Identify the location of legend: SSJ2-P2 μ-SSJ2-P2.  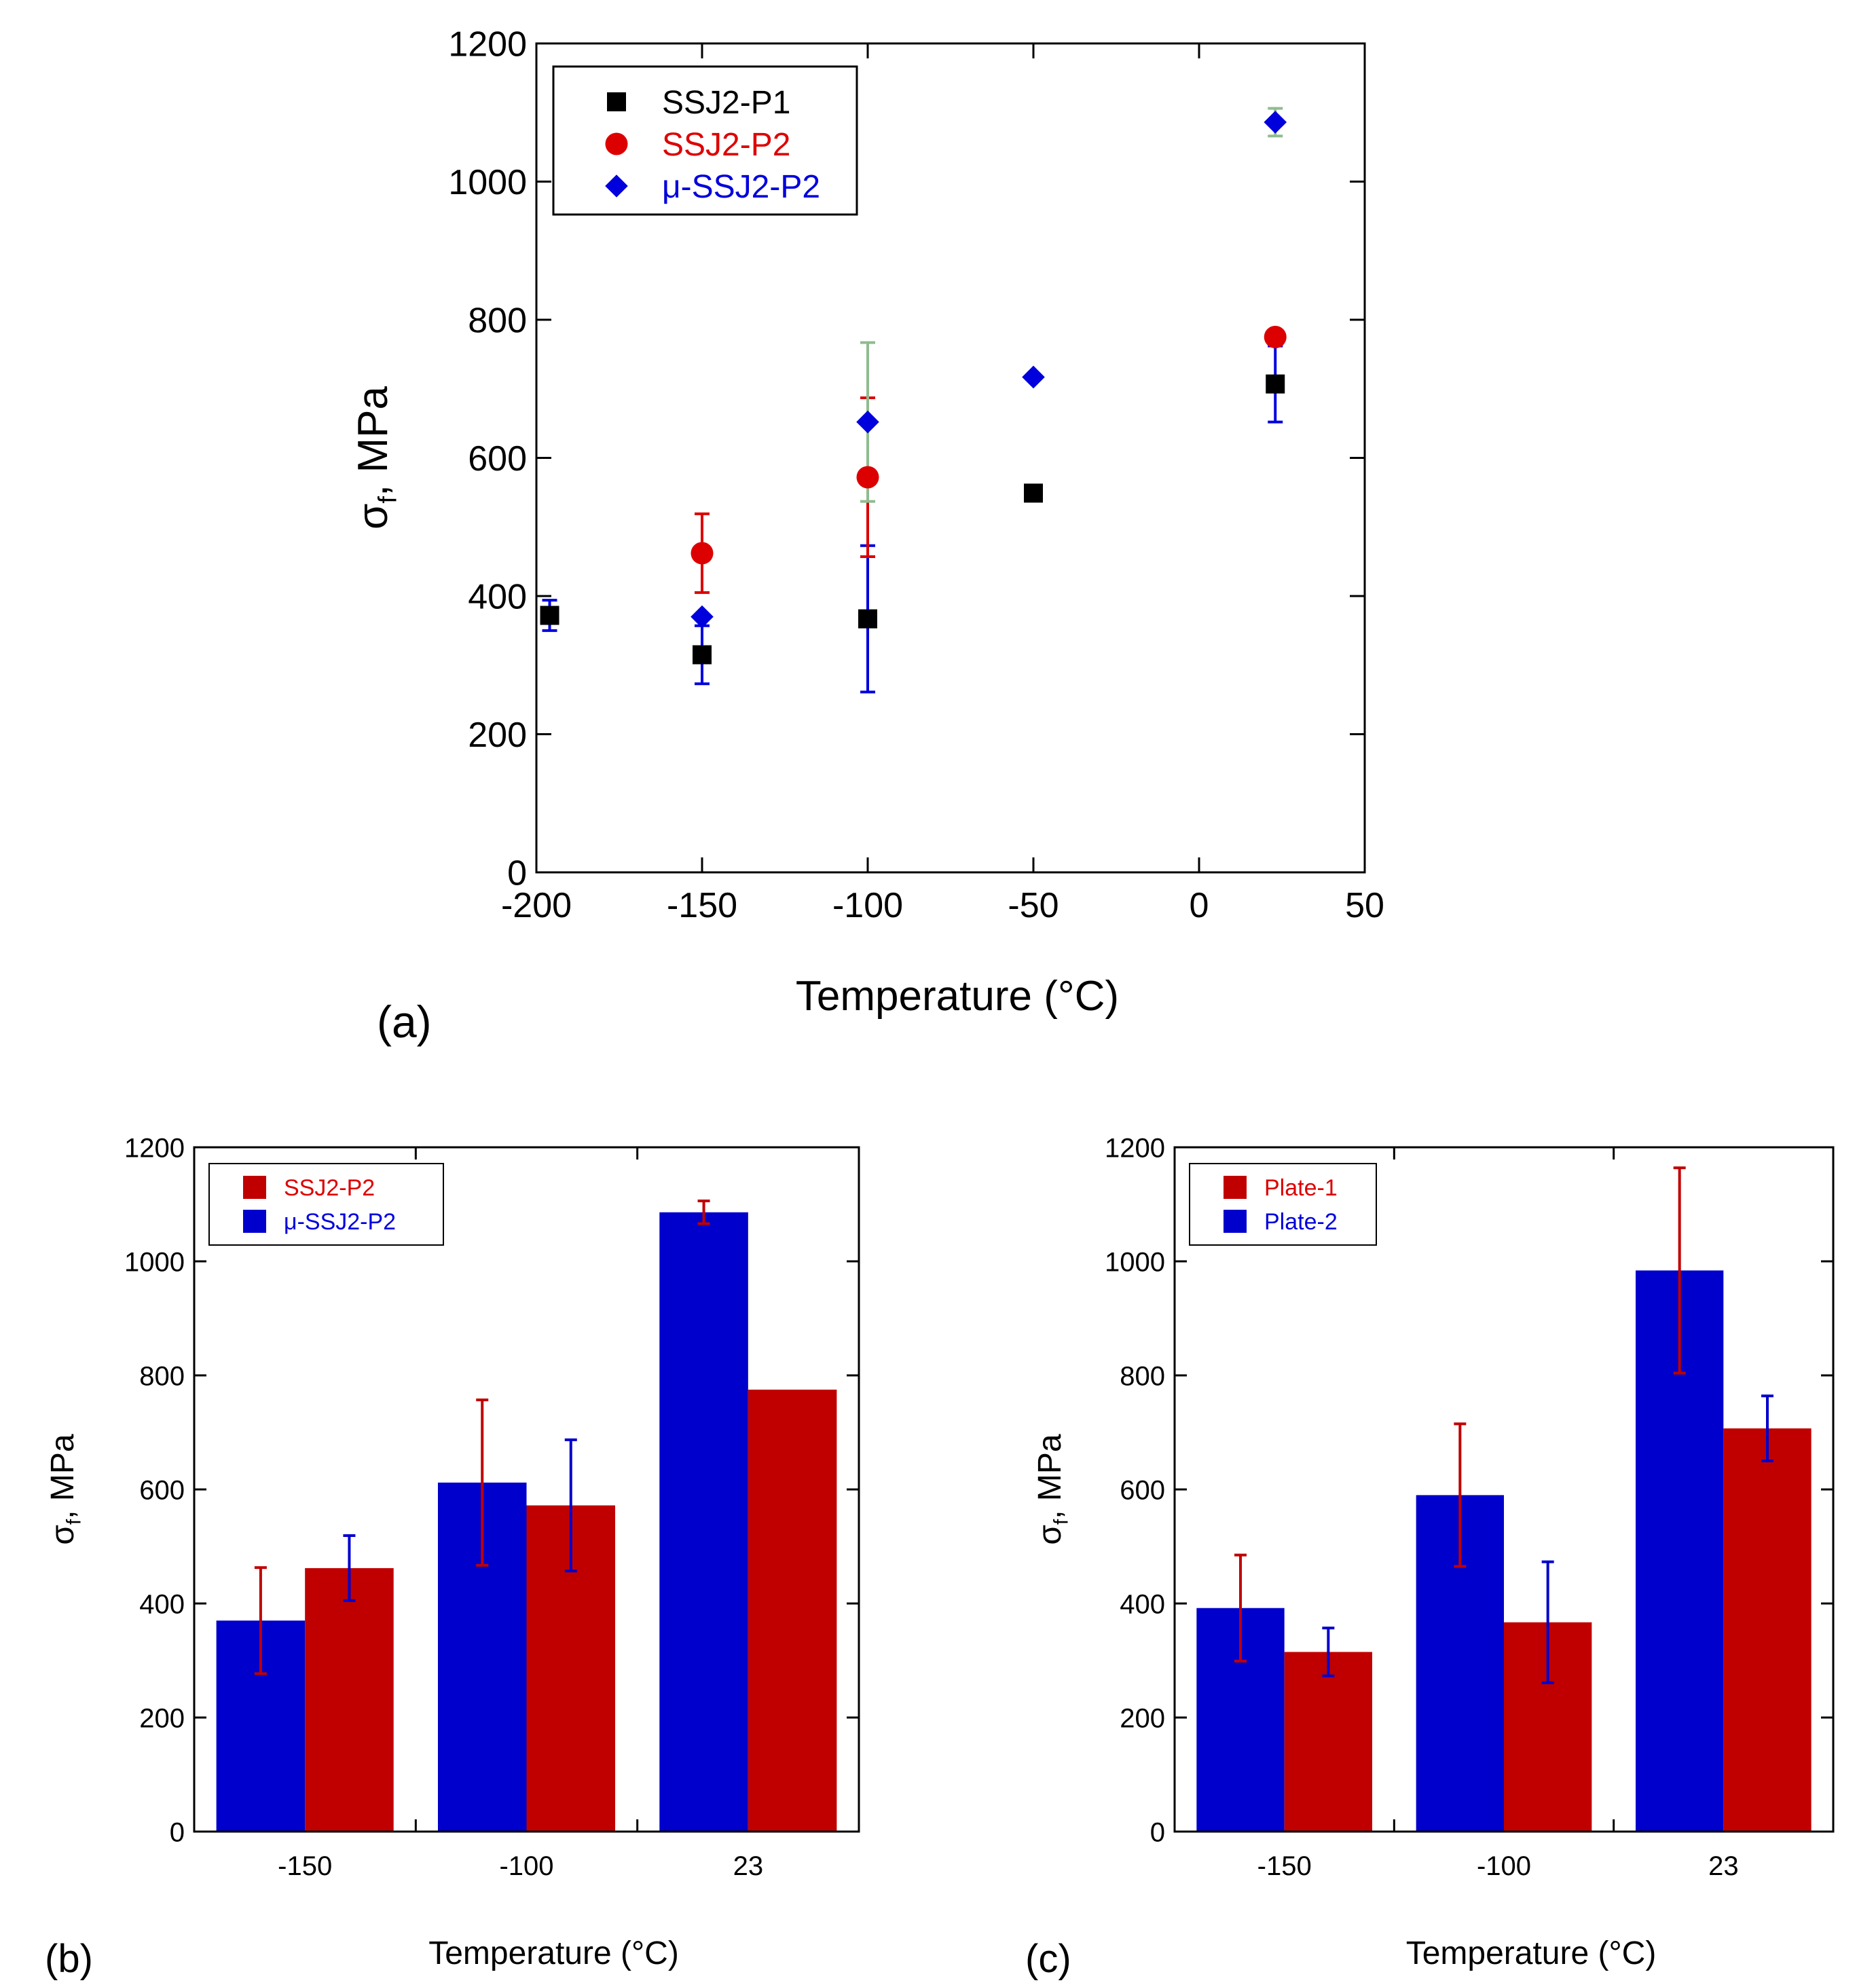
(326, 1204).